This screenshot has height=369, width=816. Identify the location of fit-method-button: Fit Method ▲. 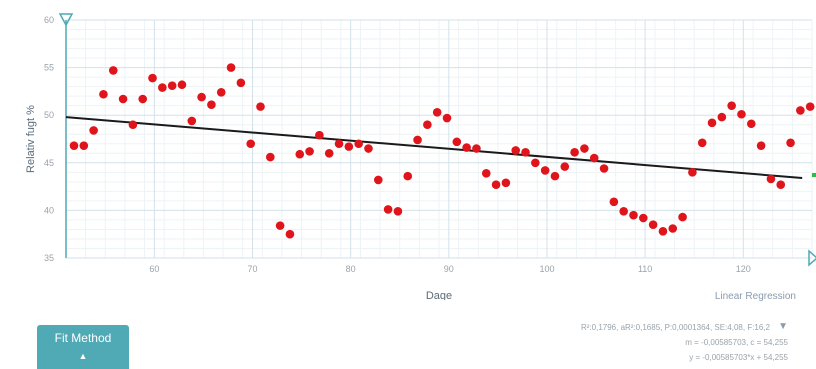
(83, 347).